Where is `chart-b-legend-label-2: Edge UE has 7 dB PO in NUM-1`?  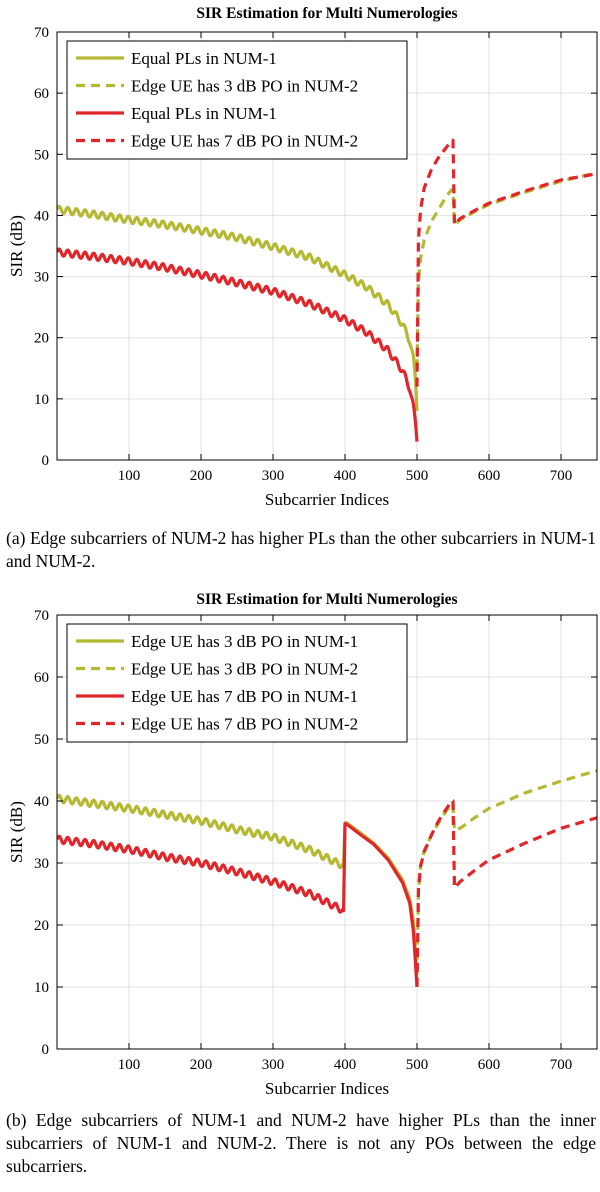 chart-b-legend-label-2: Edge UE has 7 dB PO in NUM-1 is located at coordinates (244, 696).